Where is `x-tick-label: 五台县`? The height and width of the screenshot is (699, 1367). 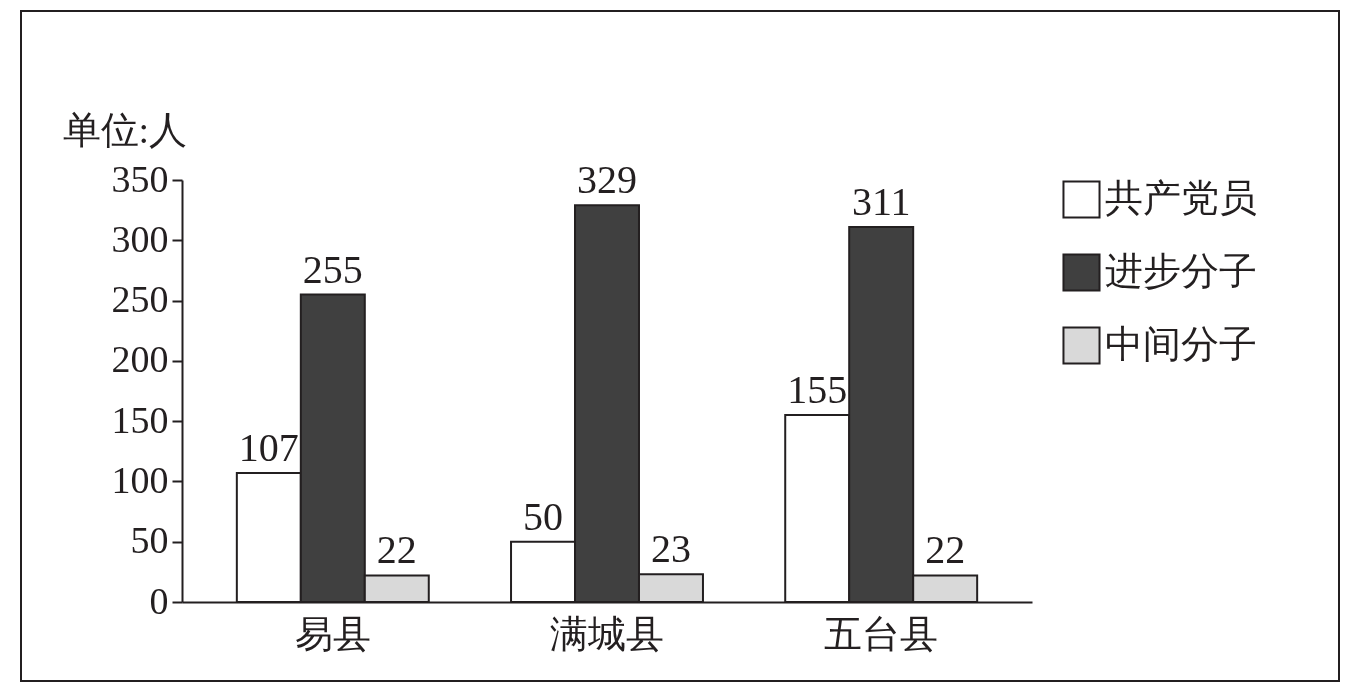 x-tick-label: 五台县 is located at coordinates (881, 633).